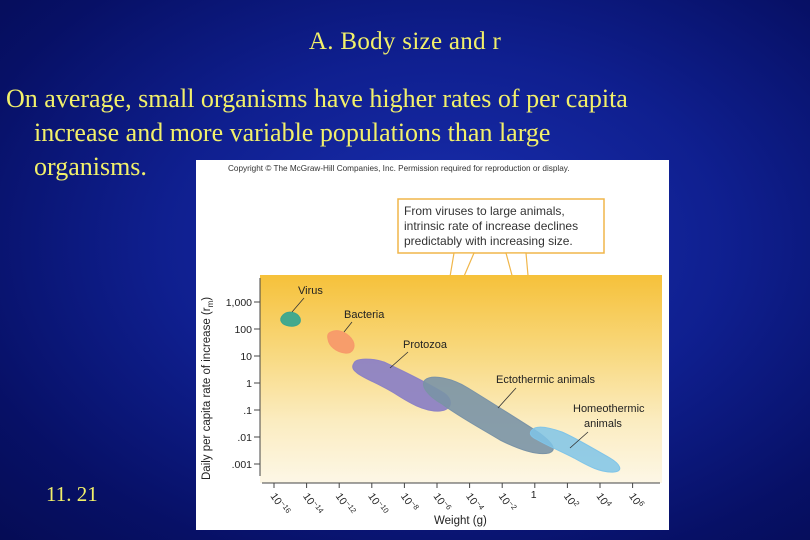  I want to click on ectothermic-animals-region, so click(488, 415).